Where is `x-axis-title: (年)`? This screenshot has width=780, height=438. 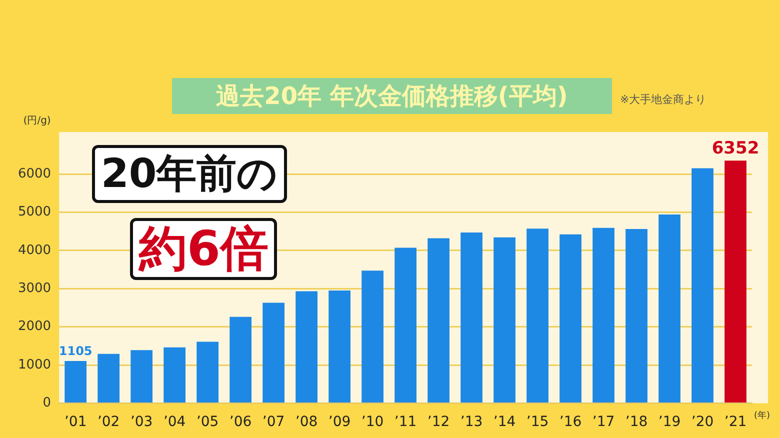 x-axis-title: (年) is located at coordinates (762, 416).